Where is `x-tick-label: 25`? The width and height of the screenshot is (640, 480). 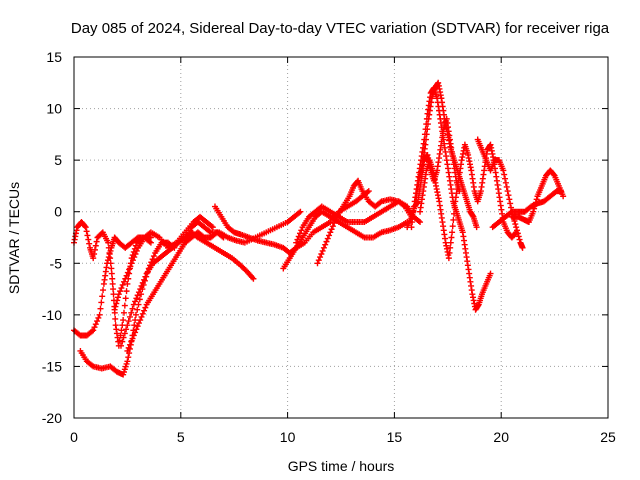 x-tick-label: 25 is located at coordinates (608, 437).